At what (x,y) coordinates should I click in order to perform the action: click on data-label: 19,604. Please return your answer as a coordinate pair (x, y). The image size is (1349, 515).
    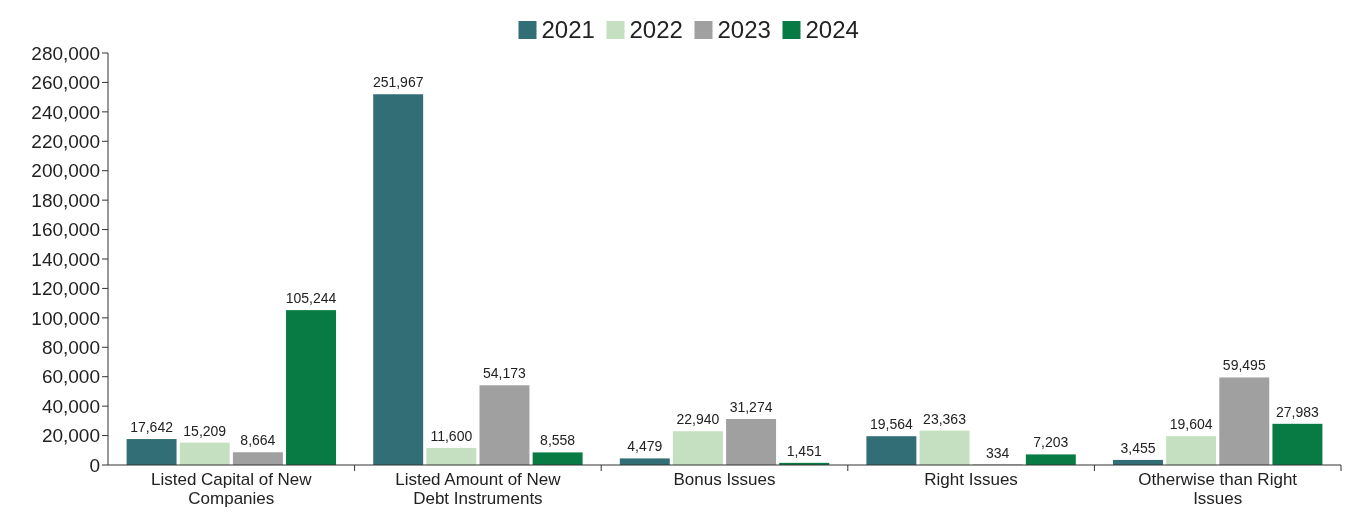
    Looking at the image, I should click on (1191, 424).